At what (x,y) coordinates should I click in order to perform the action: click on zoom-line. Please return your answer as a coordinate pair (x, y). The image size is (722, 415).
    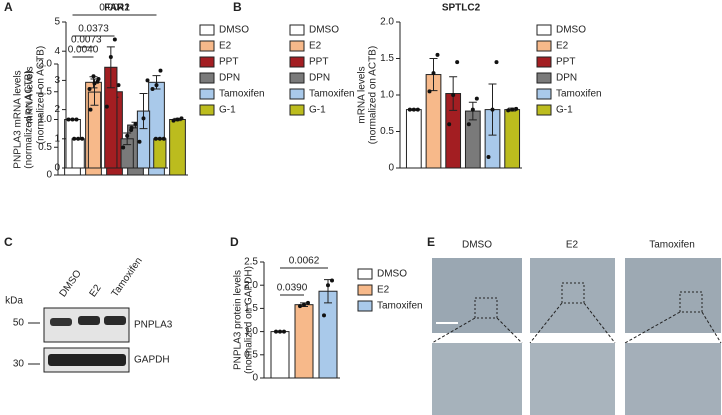
    Looking at the image, I should click on (576, 323).